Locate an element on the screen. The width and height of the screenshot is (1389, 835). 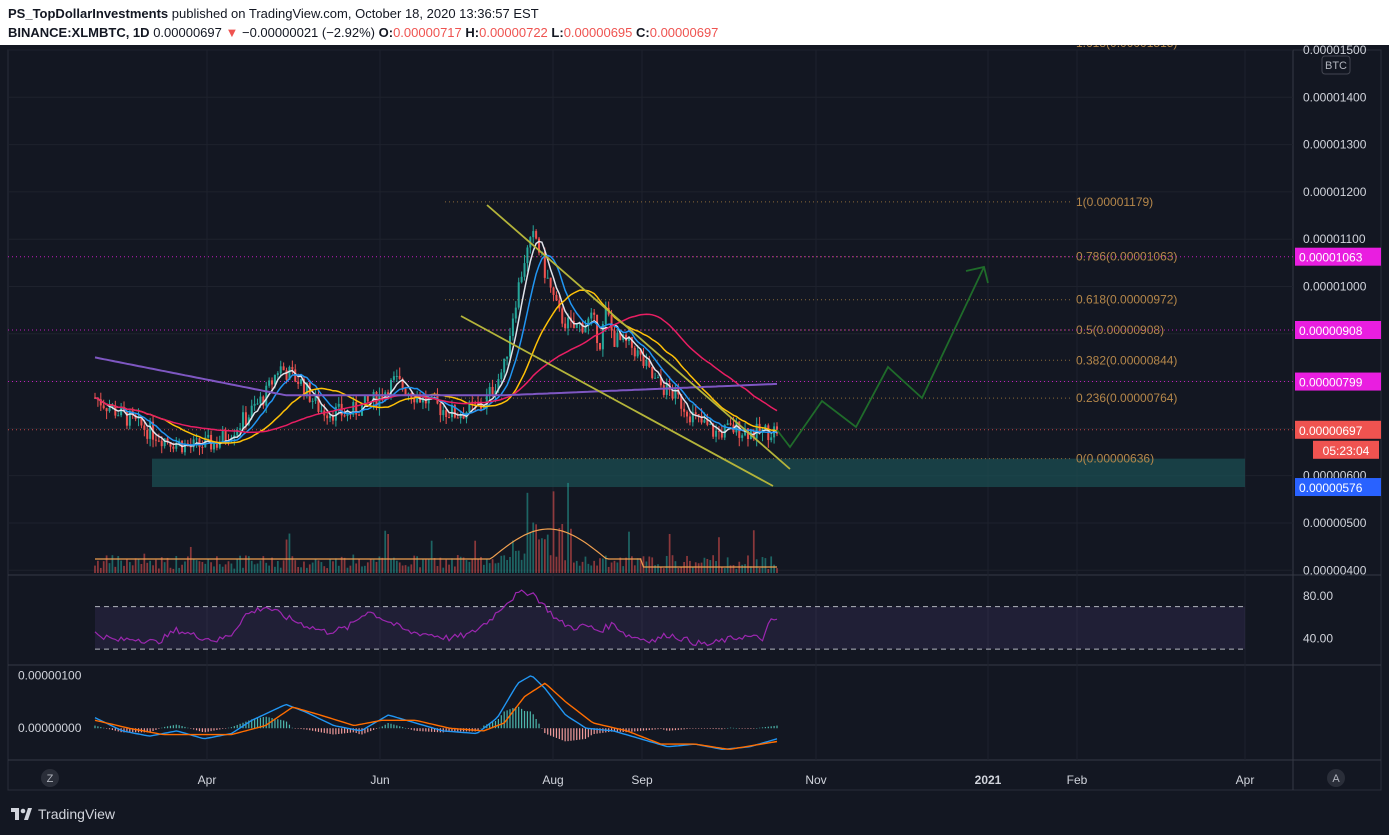
axis-button-label: A is located at coordinates (1336, 779).